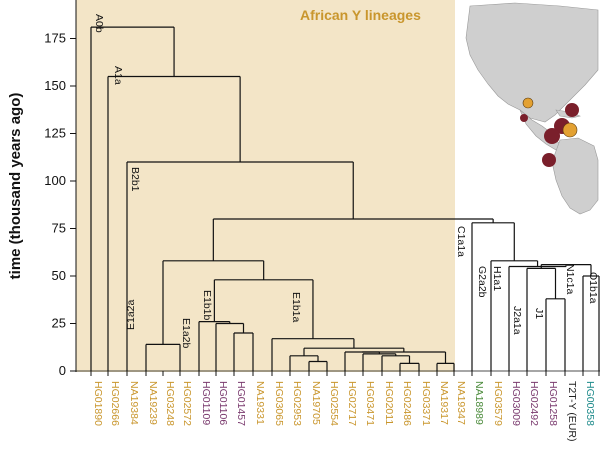  I want to click on y-axis-label: time (thousand years ago), so click(15, 186).